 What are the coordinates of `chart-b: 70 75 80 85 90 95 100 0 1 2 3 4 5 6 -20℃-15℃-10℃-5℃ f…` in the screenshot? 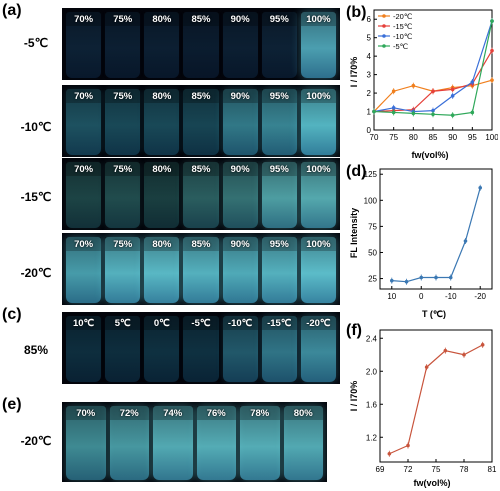 It's located at (423, 84).